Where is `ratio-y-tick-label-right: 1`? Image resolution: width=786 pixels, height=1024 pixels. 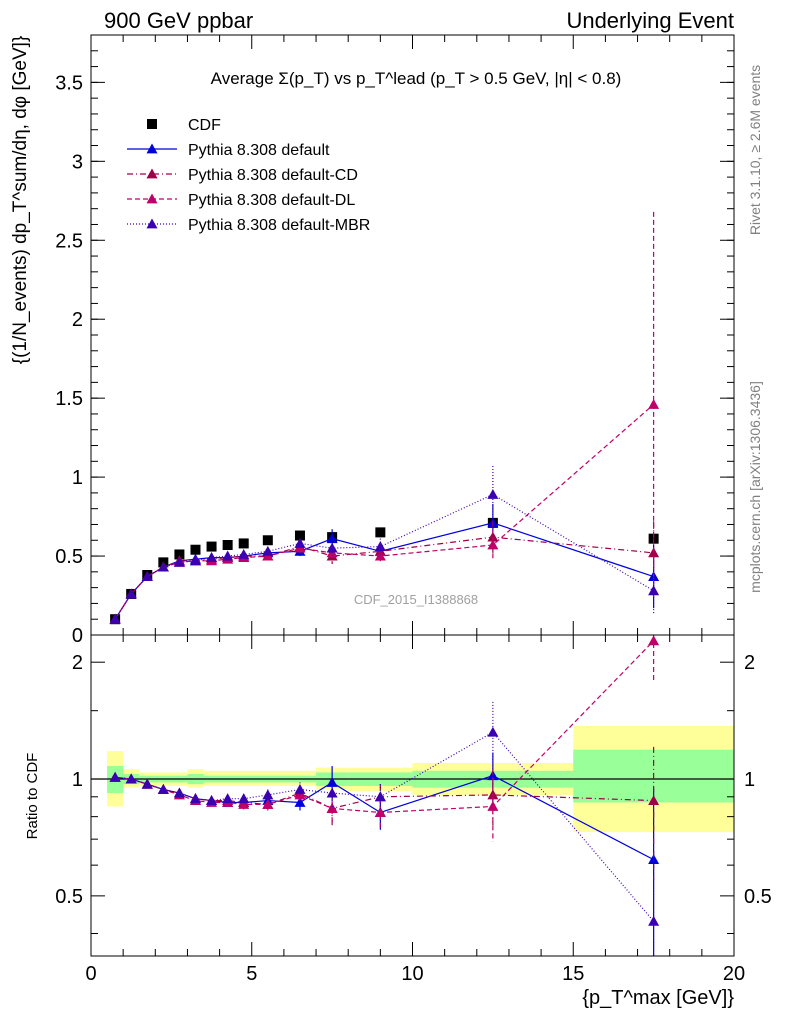 ratio-y-tick-label-right: 1 is located at coordinates (749, 780).